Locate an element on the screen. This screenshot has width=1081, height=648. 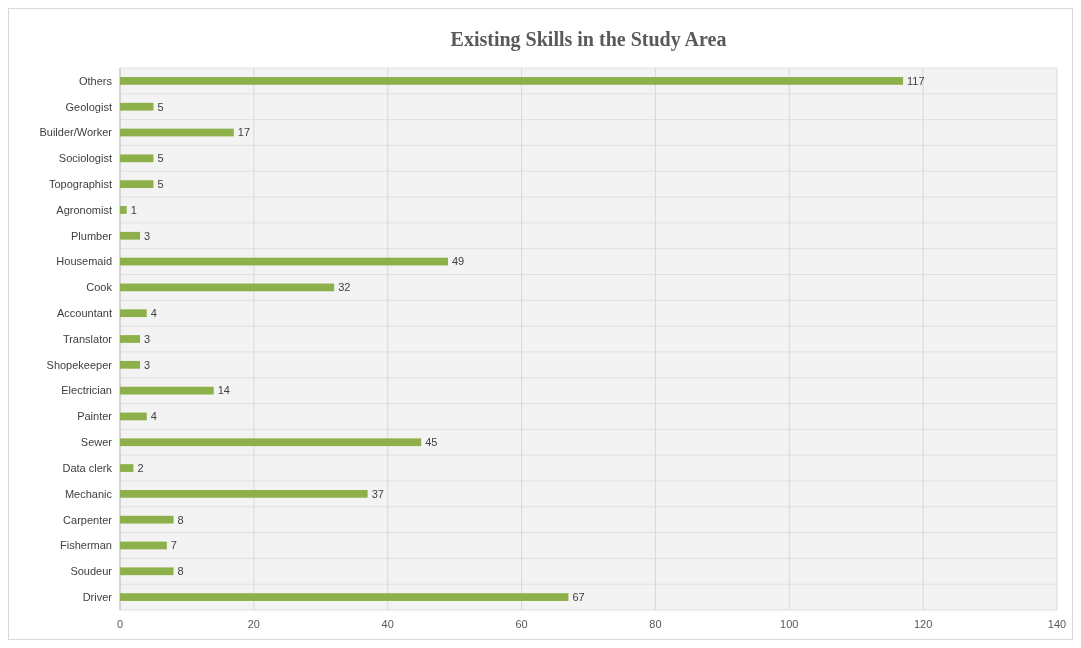
x-tick-label: 40 is located at coordinates (387, 624).